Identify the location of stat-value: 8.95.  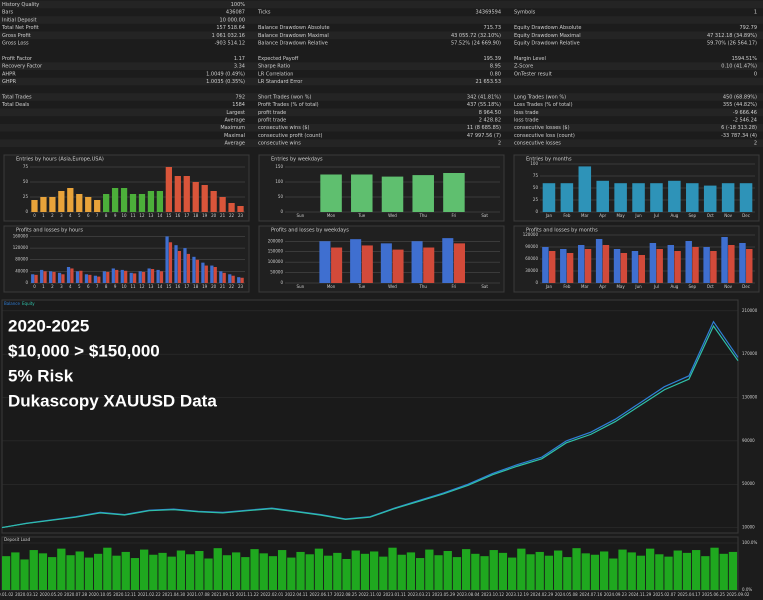
(495, 67).